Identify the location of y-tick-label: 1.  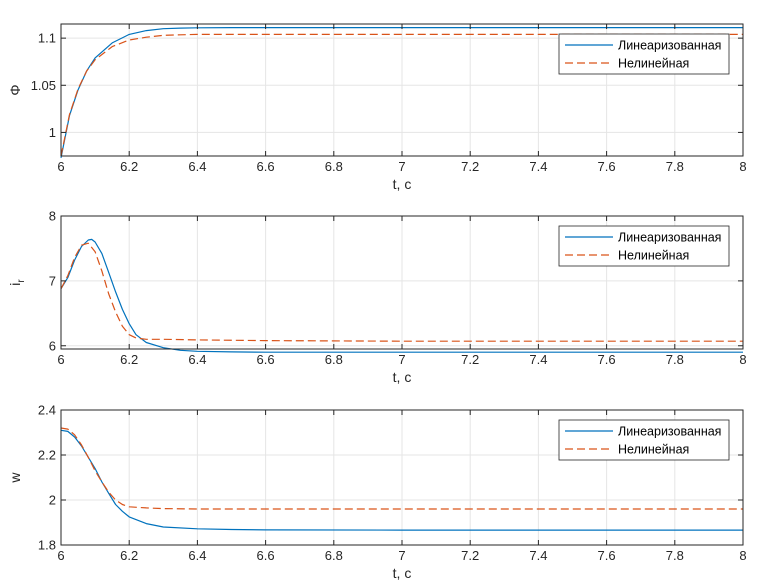
(52, 132).